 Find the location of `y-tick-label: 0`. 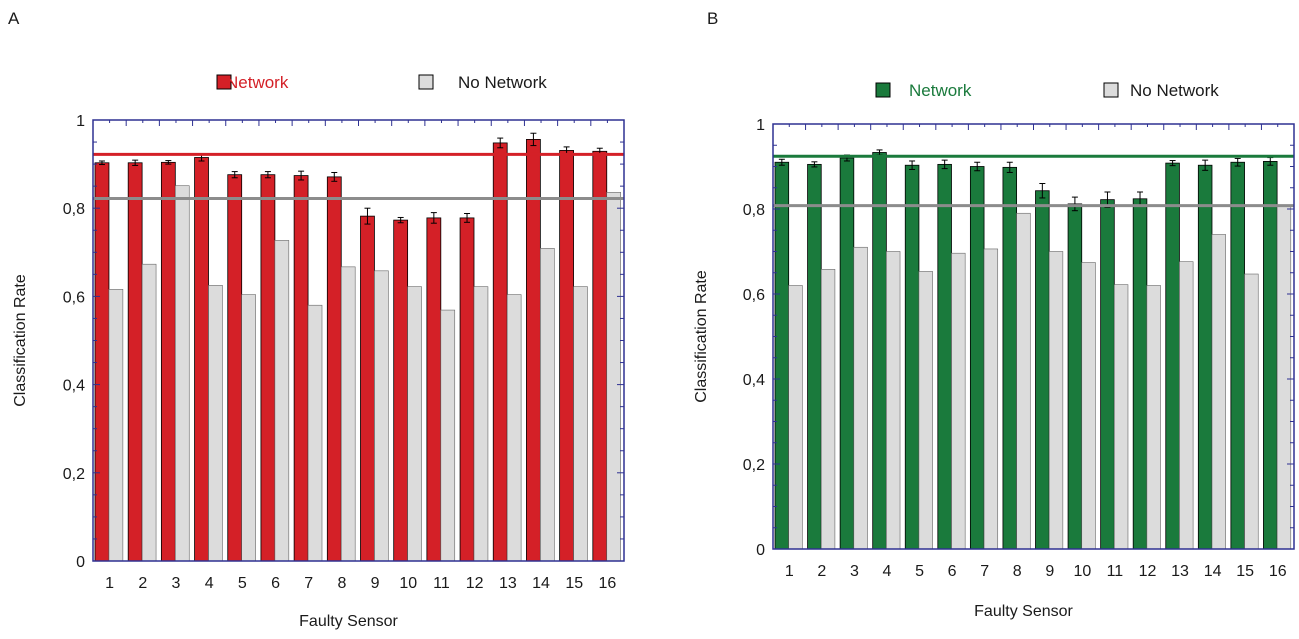

y-tick-label: 0 is located at coordinates (760, 550).